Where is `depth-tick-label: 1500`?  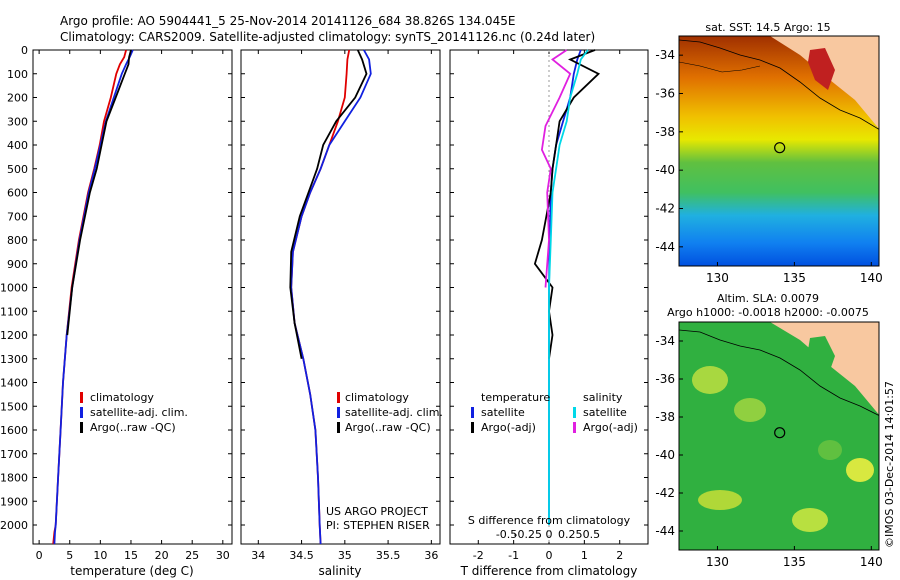 depth-tick-label: 1500 is located at coordinates (14, 406).